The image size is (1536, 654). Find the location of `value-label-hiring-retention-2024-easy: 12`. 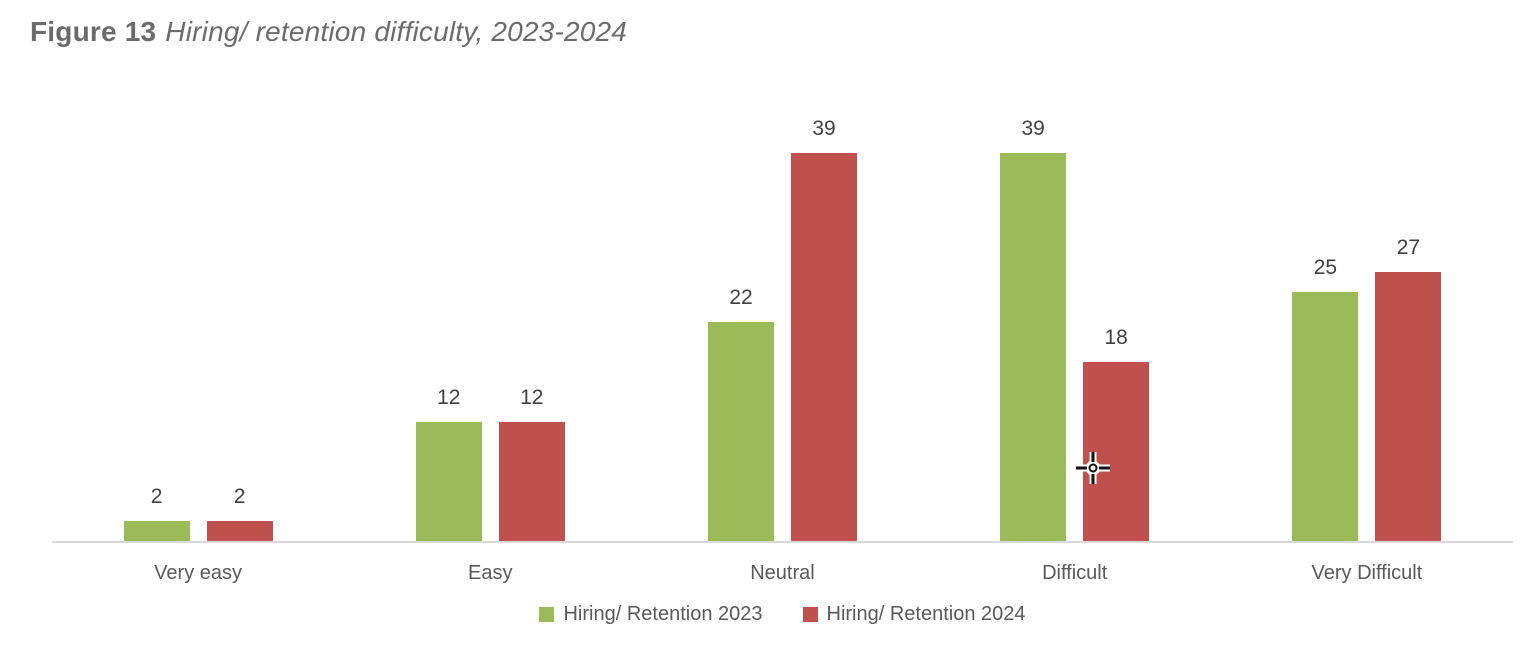

value-label-hiring-retention-2024-easy: 12 is located at coordinates (532, 397).